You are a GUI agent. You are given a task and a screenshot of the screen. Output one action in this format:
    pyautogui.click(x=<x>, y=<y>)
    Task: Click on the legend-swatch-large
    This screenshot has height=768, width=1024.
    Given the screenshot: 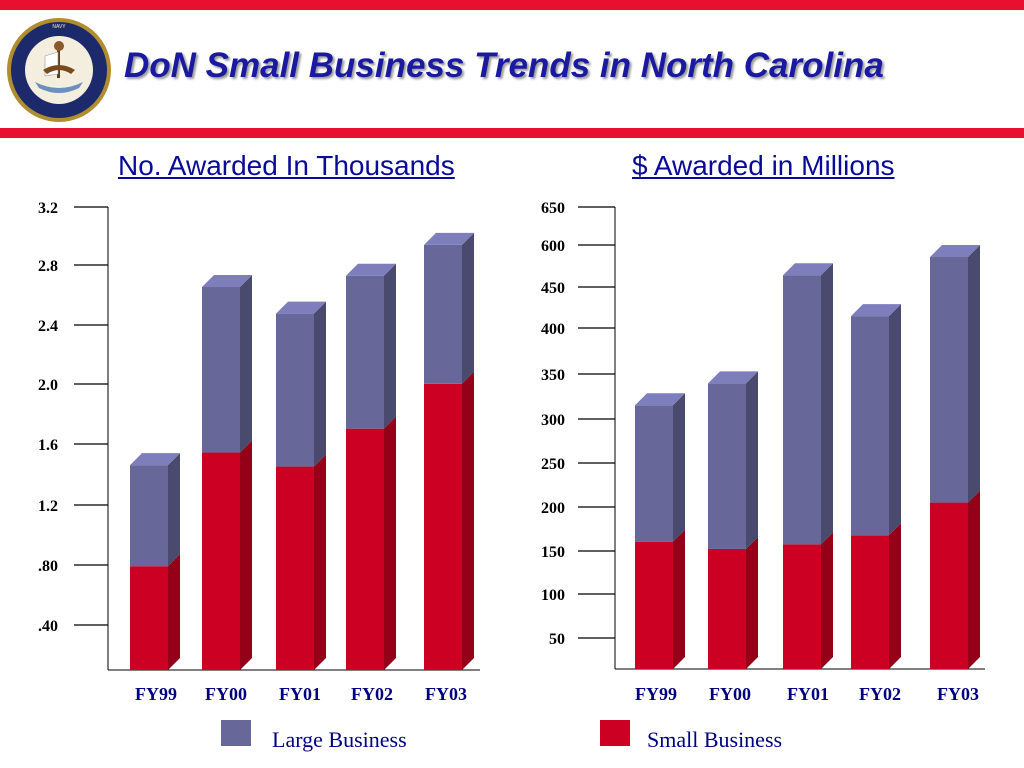 What is the action you would take?
    pyautogui.click(x=236, y=733)
    